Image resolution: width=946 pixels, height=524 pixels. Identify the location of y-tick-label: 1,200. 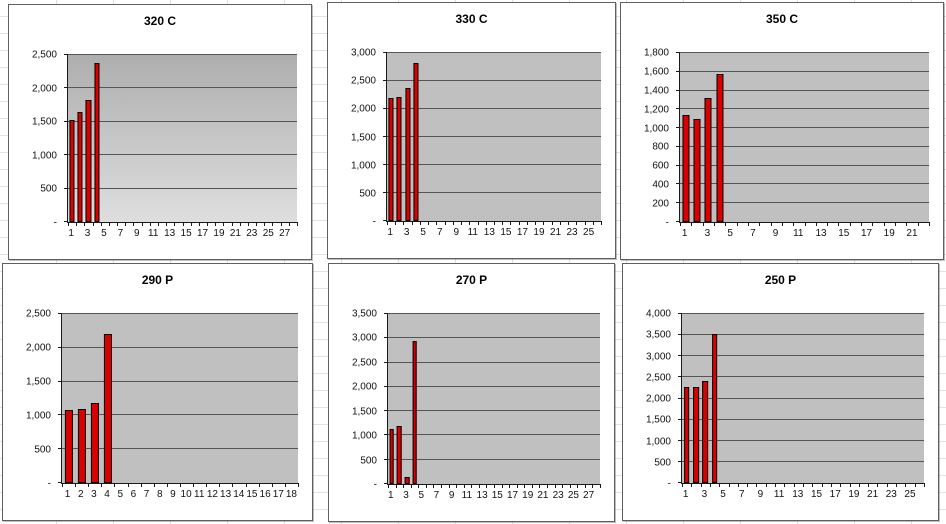
(656, 110).